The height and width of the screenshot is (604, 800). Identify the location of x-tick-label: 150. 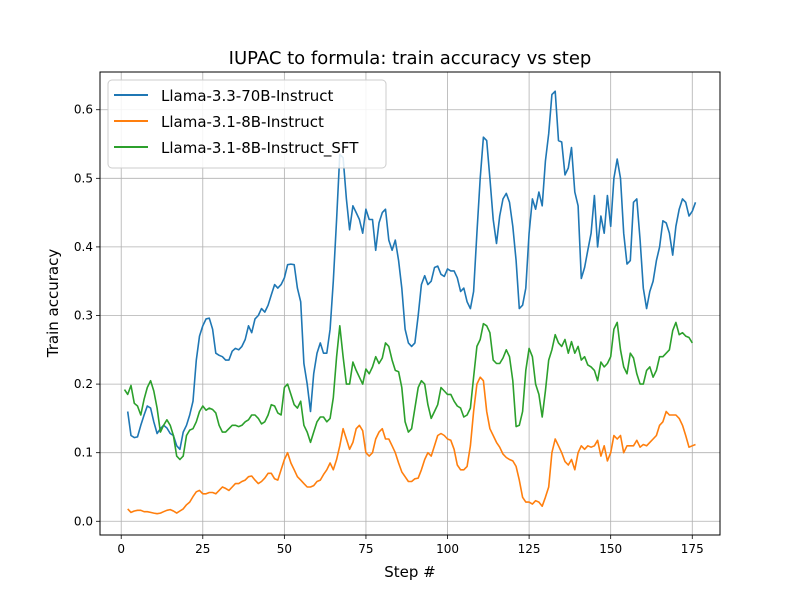
(610, 549).